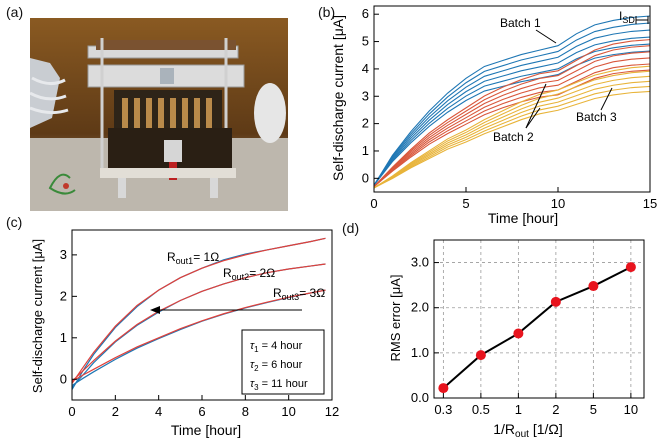 The image size is (659, 441). I want to click on curve-label-rout1: Rout1= 1Ω, so click(193, 258).